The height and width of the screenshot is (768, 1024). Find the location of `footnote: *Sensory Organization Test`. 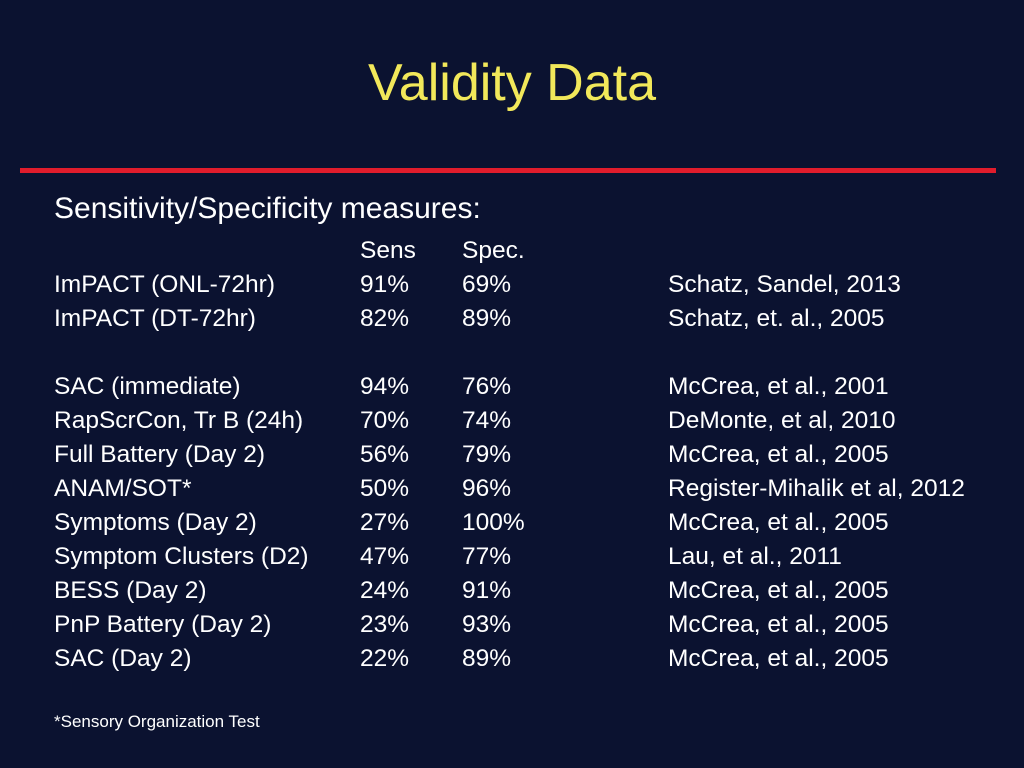

footnote: *Sensory Organization Test is located at coordinates (157, 721).